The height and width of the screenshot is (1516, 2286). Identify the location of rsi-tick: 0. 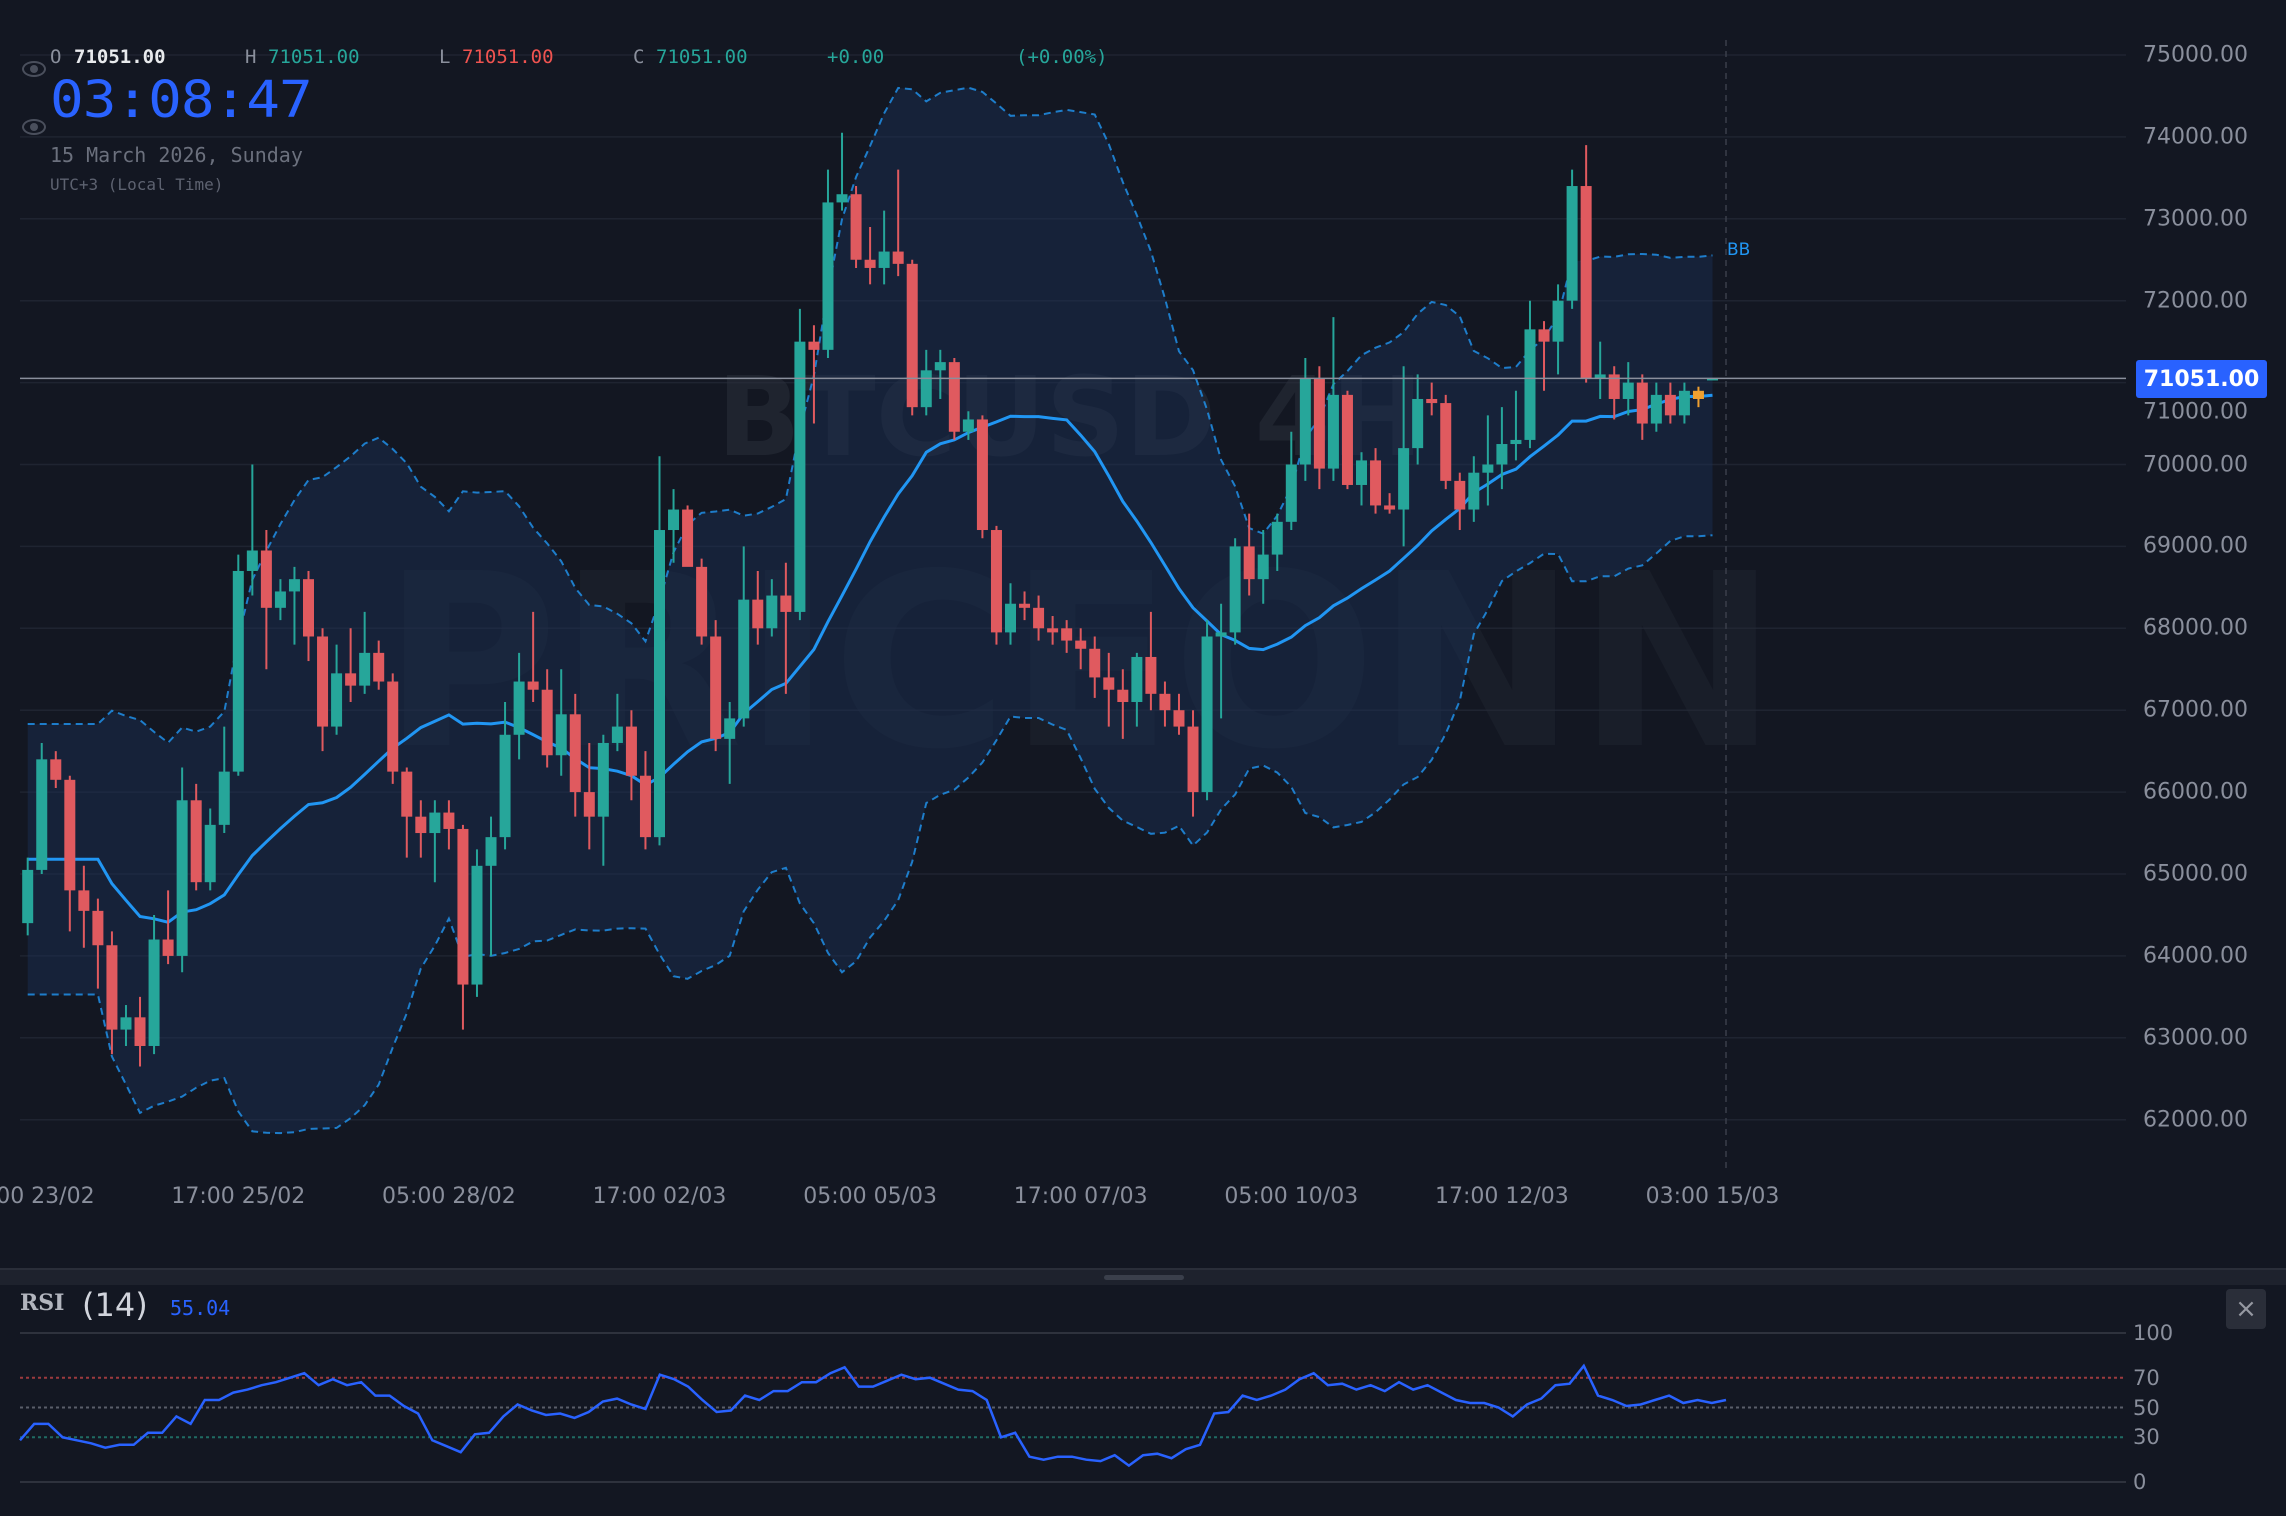
(2140, 1482).